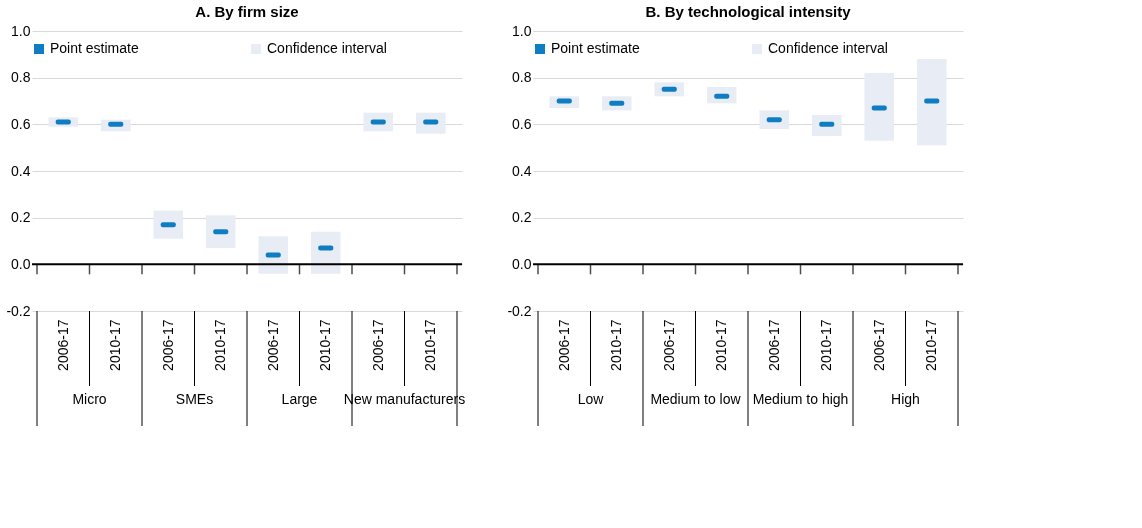 This screenshot has height=528, width=1142. I want to click on text: SMEs, so click(194, 399).